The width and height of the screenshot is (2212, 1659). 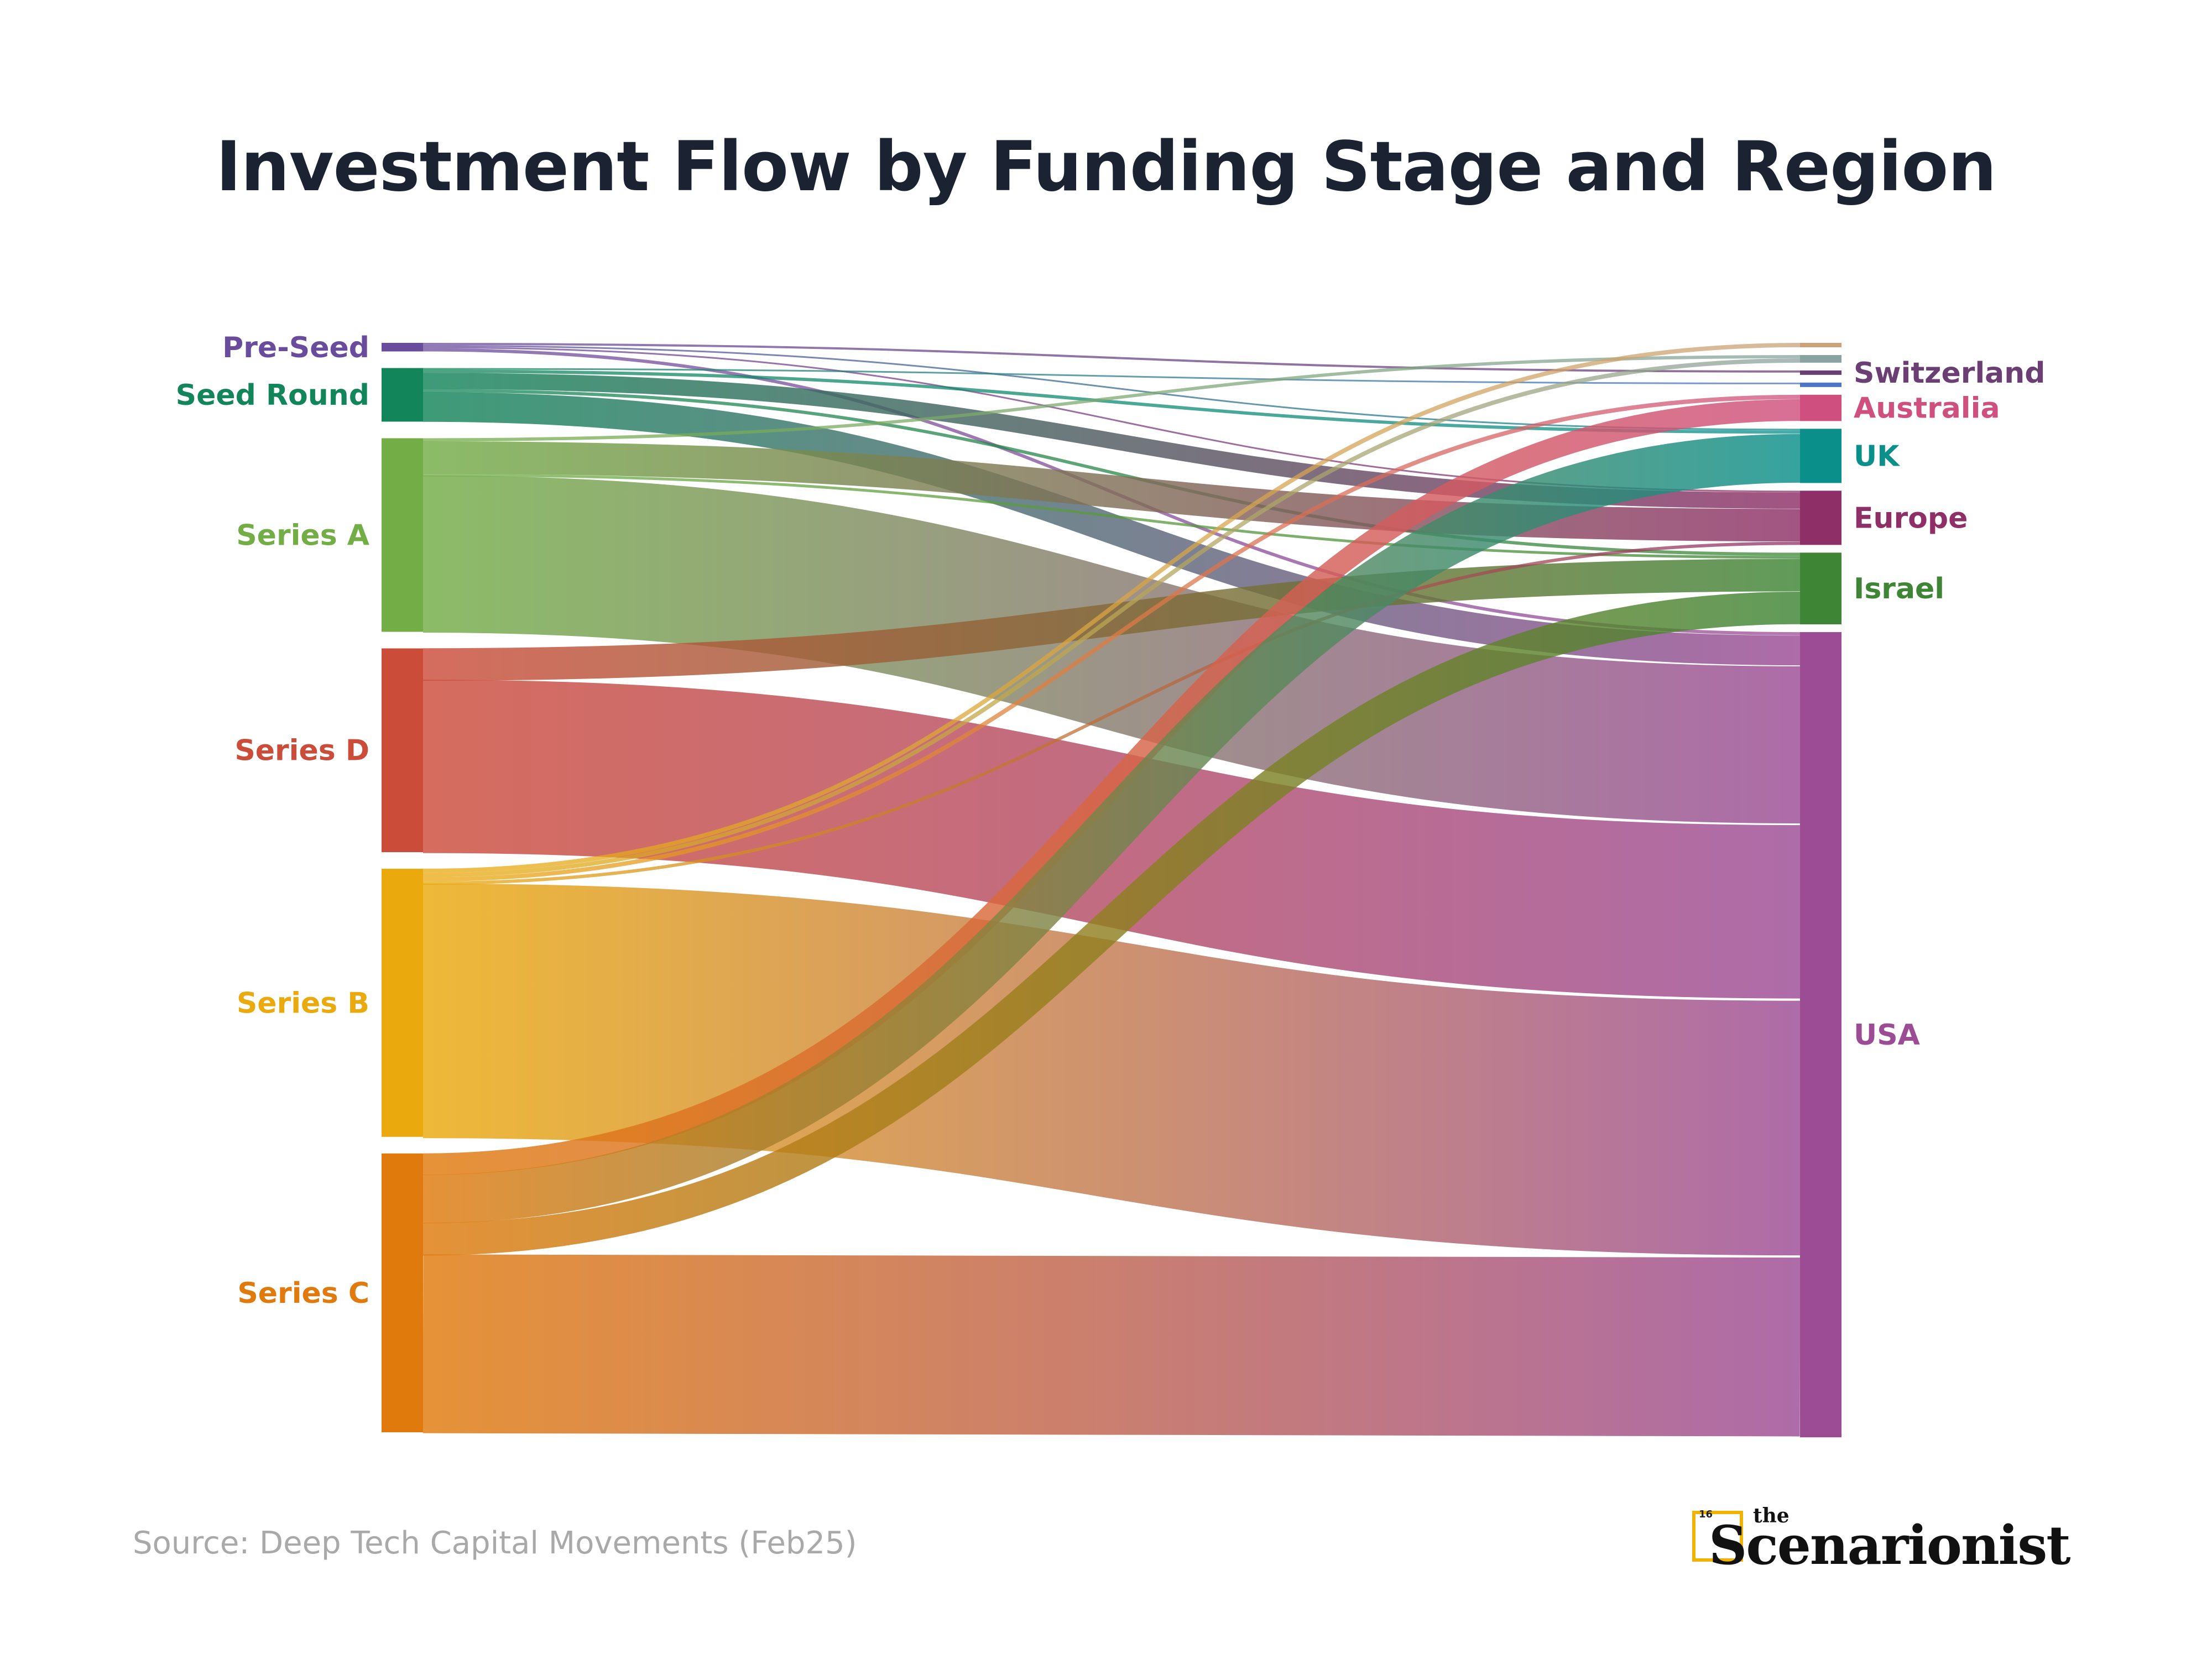 What do you see at coordinates (1112, 473) in the screenshot?
I see `sankey-link-seed-round-to-israel` at bounding box center [1112, 473].